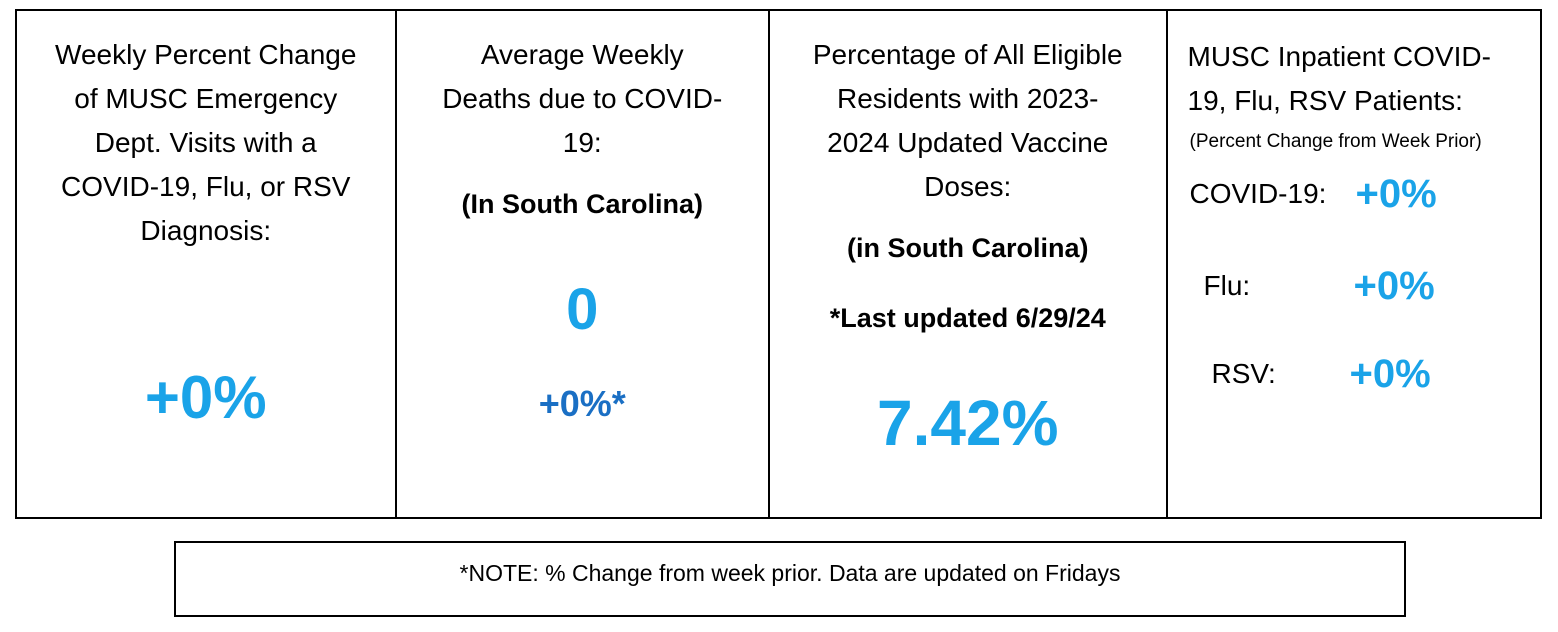 The image size is (1558, 632). Describe the element at coordinates (1339, 56) in the screenshot. I see `title-line: MUSC Inpatient COVID-` at that location.